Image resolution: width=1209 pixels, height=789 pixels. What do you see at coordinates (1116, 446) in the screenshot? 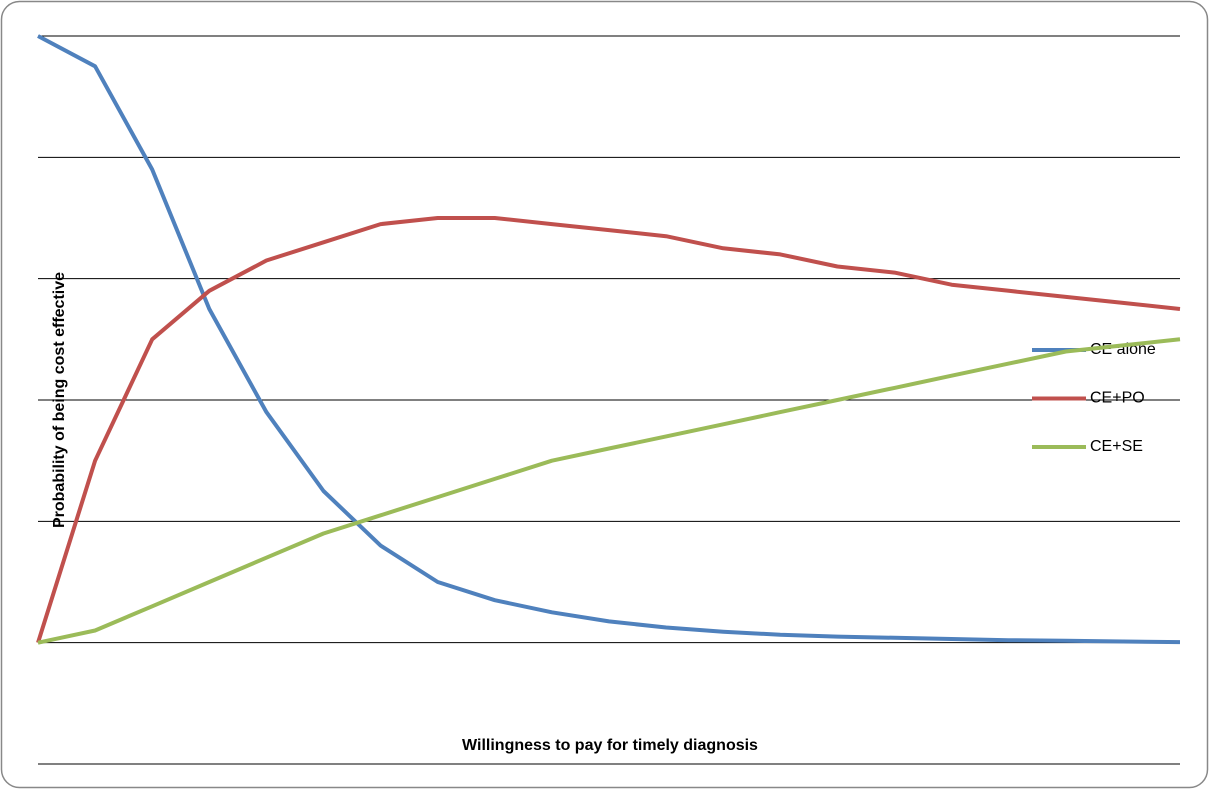
I see `legend-label: CE+SE` at bounding box center [1116, 446].